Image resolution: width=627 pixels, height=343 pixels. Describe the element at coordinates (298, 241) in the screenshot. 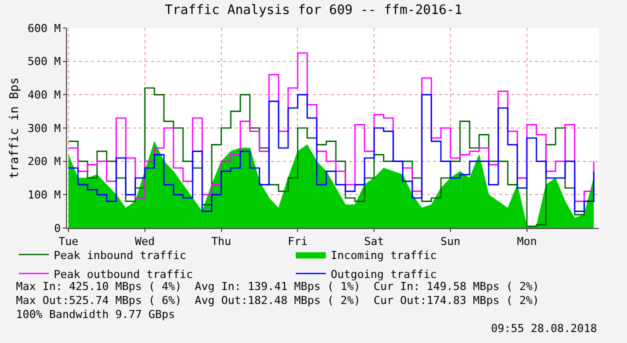

I see `x-tick-label: Fri` at that location.